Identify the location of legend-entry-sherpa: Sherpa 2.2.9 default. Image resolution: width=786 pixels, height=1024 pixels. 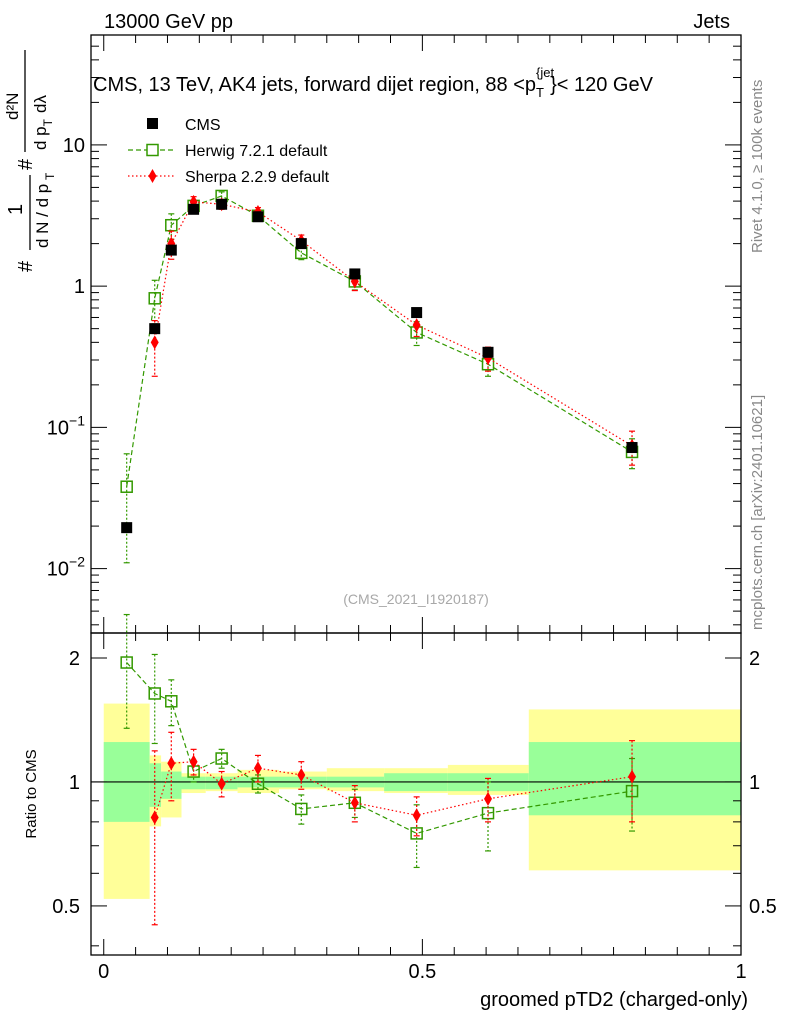
(229, 177).